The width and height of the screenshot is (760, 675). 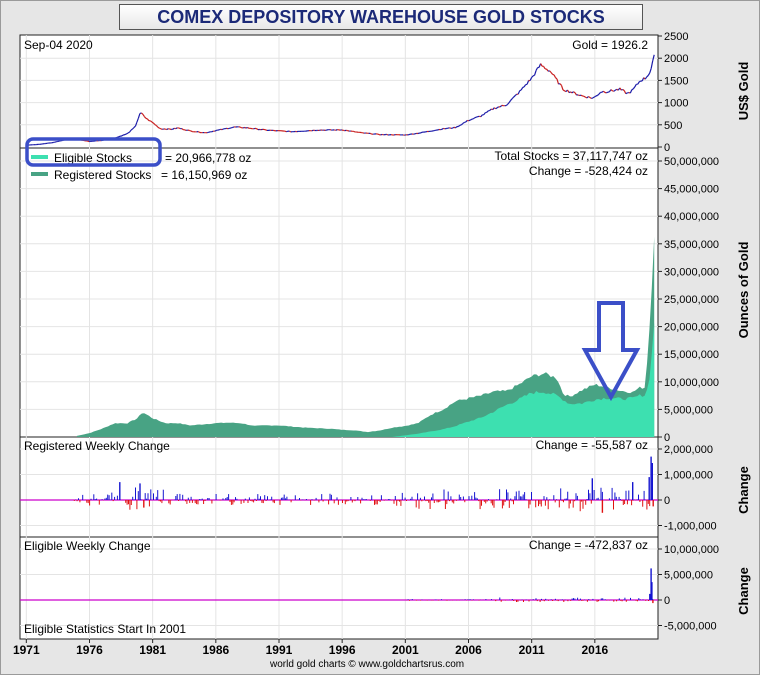 I want to click on registered-change-title: Registered Weekly Change, so click(x=97, y=446).